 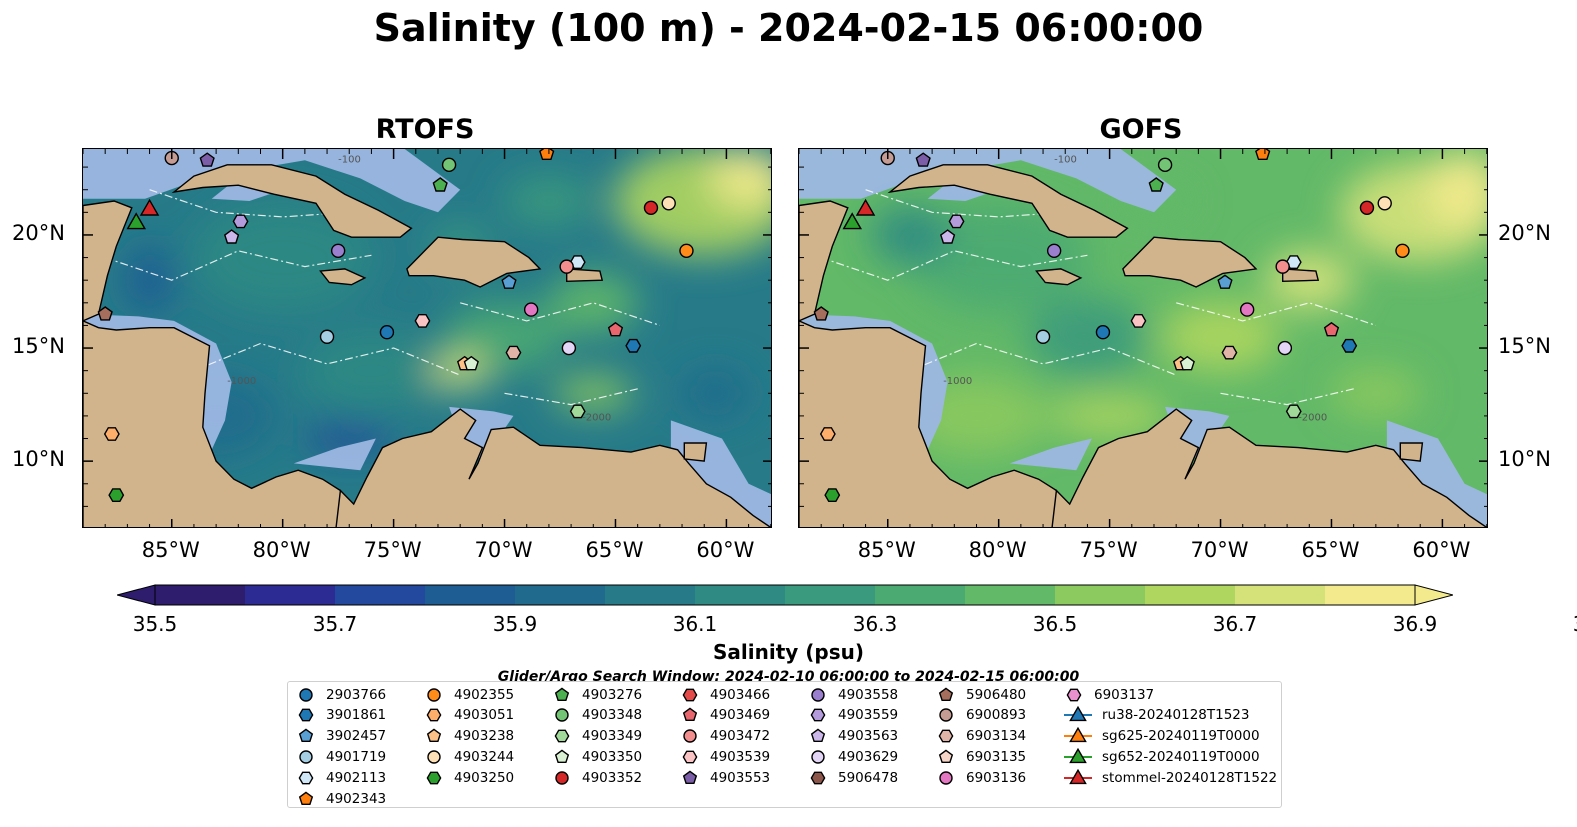 I want to click on legend-label: 4903629, so click(x=868, y=756).